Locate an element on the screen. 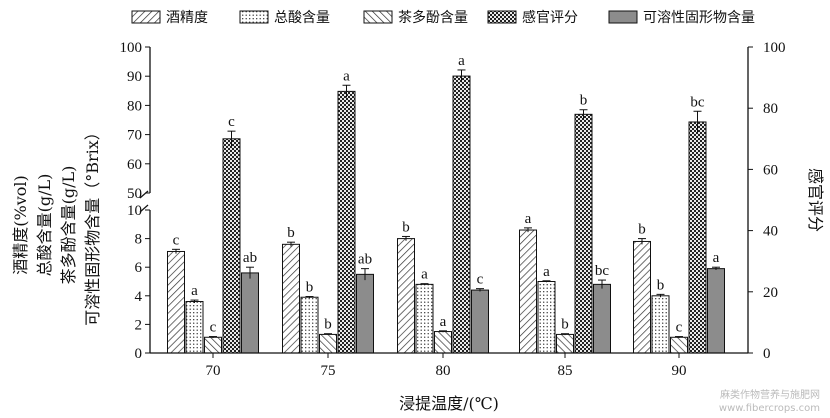 The height and width of the screenshot is (418, 830). y2-tick-label: 20 is located at coordinates (770, 293).